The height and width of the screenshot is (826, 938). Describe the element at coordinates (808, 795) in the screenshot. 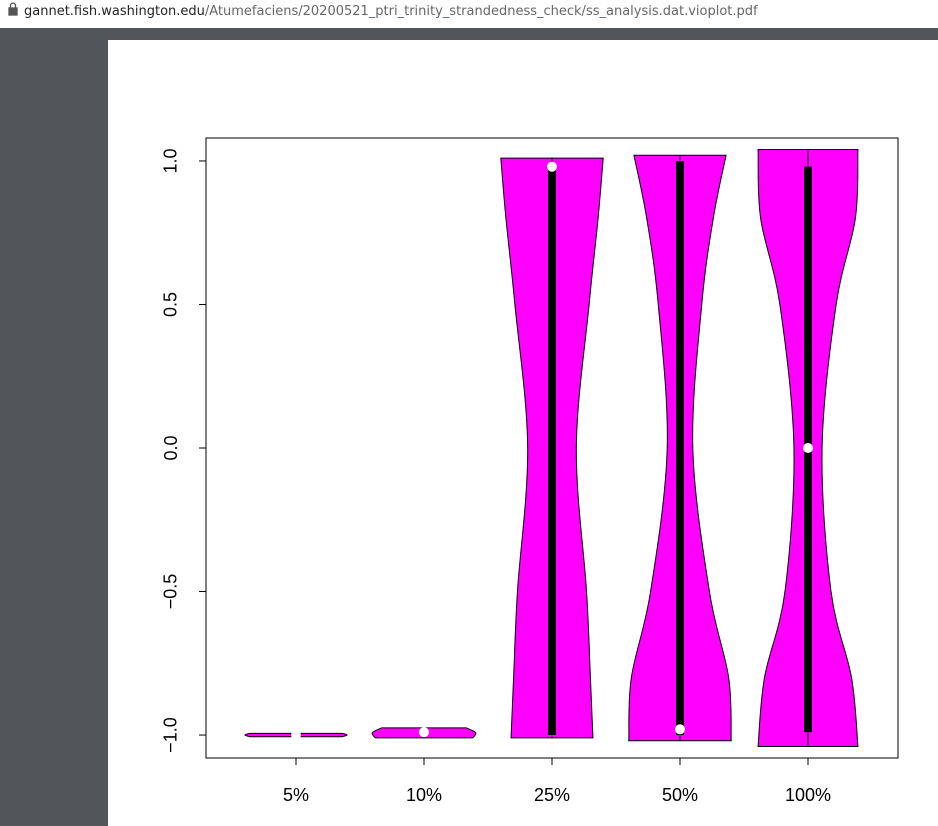

I see `x-tick-label: 100%` at that location.